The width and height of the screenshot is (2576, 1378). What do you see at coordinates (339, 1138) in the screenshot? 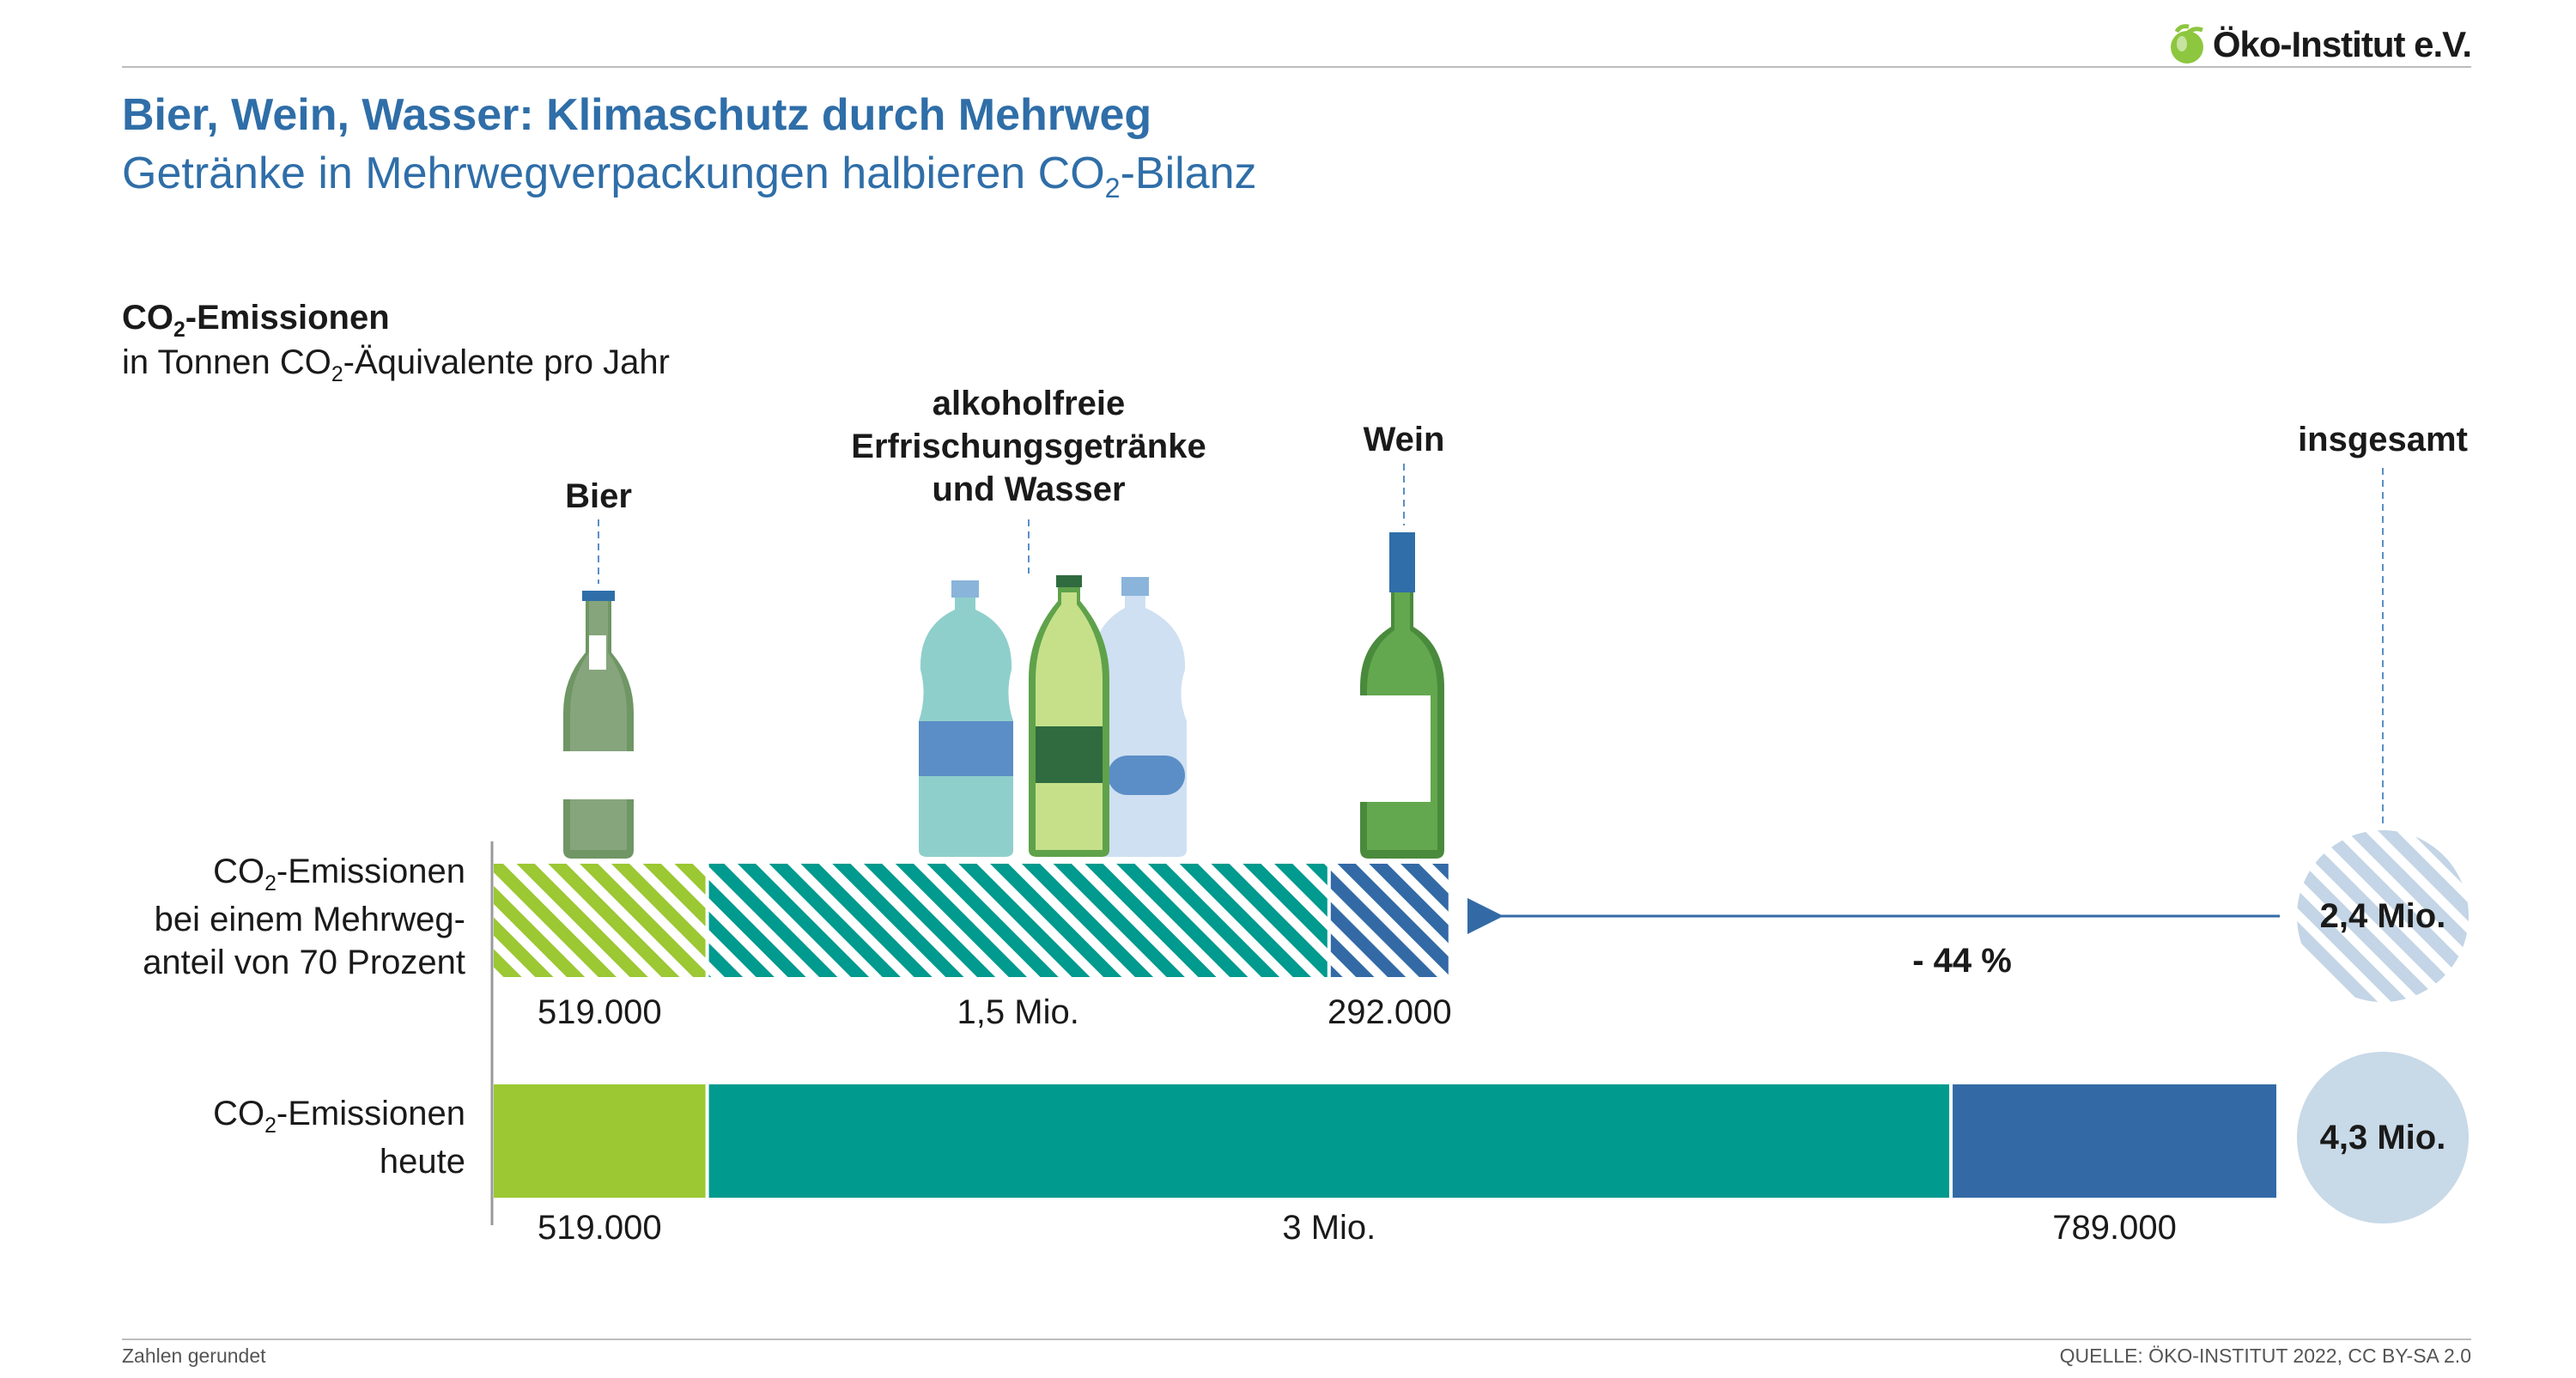
I see `row-label-today: CO2-Emissionen heute` at bounding box center [339, 1138].